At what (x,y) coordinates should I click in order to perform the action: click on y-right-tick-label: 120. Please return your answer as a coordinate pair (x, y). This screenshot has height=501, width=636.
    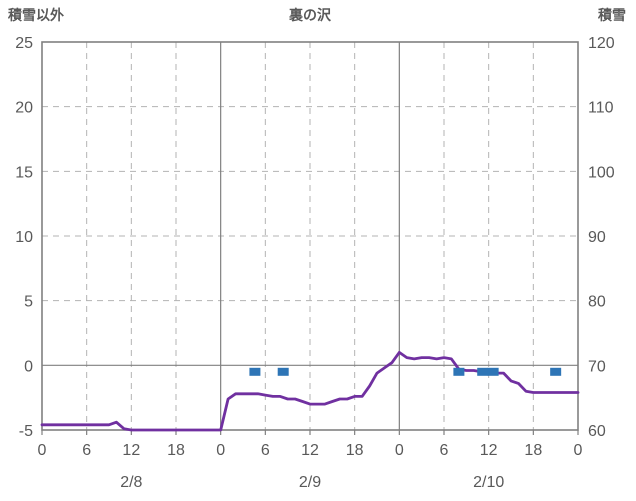
    Looking at the image, I should click on (601, 43).